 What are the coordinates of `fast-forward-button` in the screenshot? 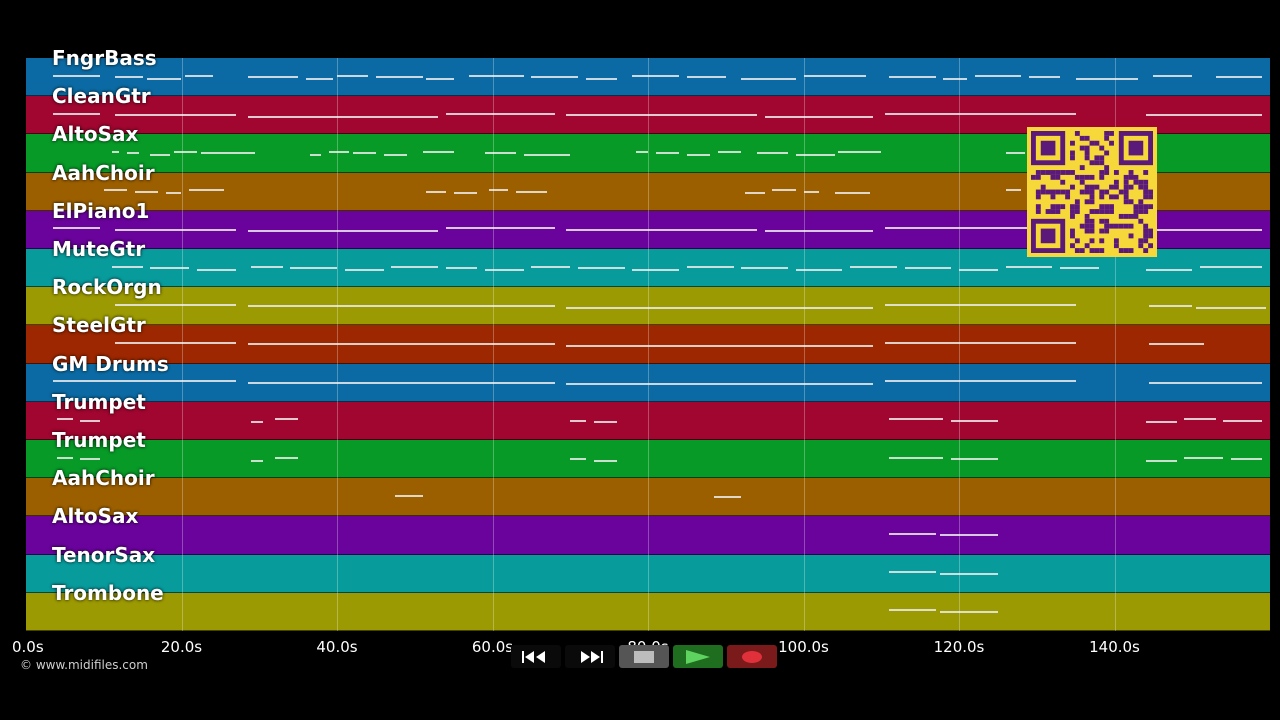 It's located at (590, 656).